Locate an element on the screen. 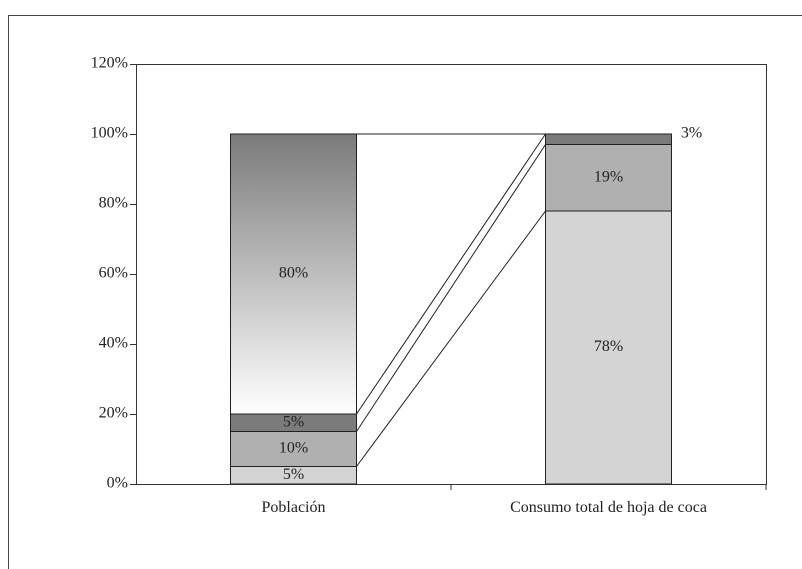 The width and height of the screenshot is (802, 569). y-tick-label: 80% is located at coordinates (113, 203).